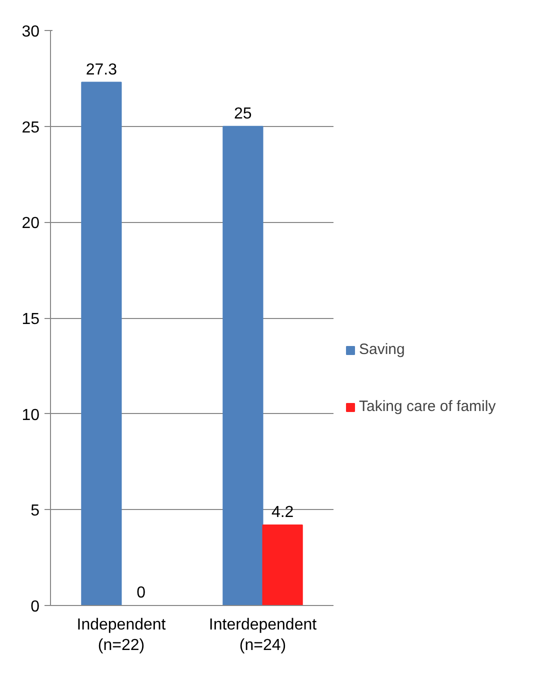 The image size is (548, 675). Describe the element at coordinates (31, 319) in the screenshot. I see `y-tick-label: 15` at that location.